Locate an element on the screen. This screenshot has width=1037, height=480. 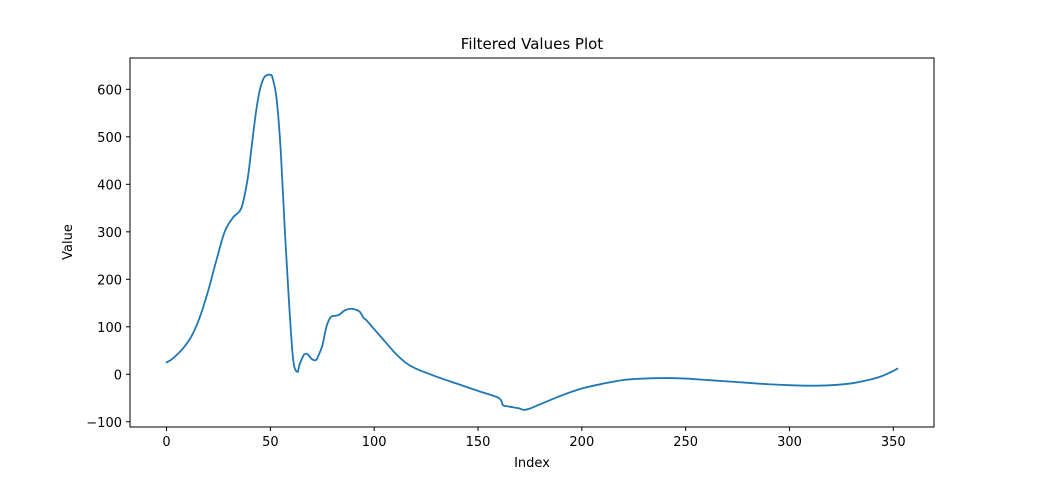
y-axis-label: Value is located at coordinates (68, 242).